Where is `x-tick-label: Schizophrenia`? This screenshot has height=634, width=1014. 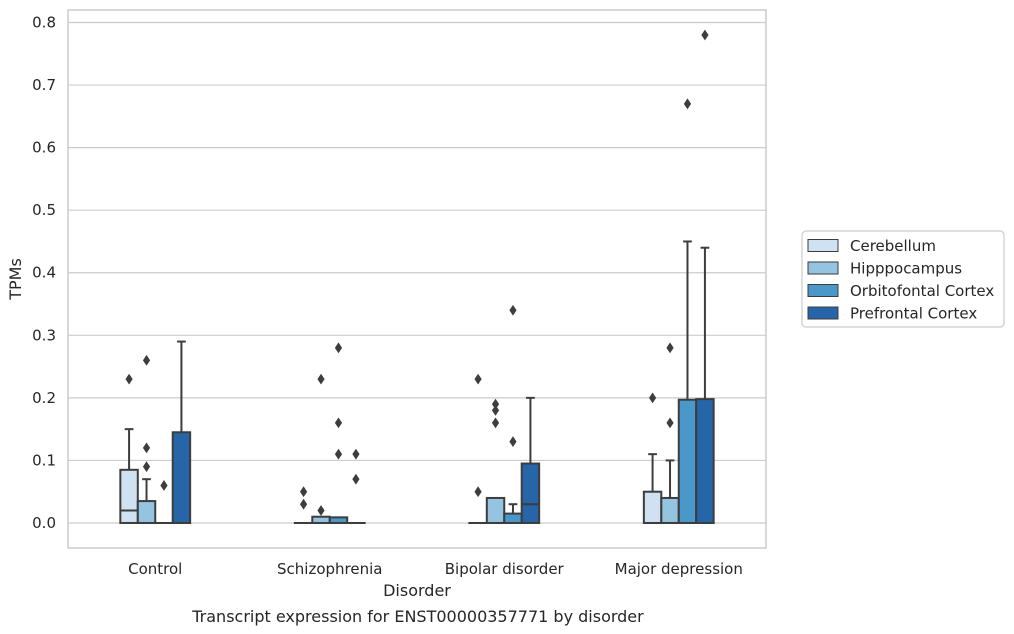 x-tick-label: Schizophrenia is located at coordinates (329, 569).